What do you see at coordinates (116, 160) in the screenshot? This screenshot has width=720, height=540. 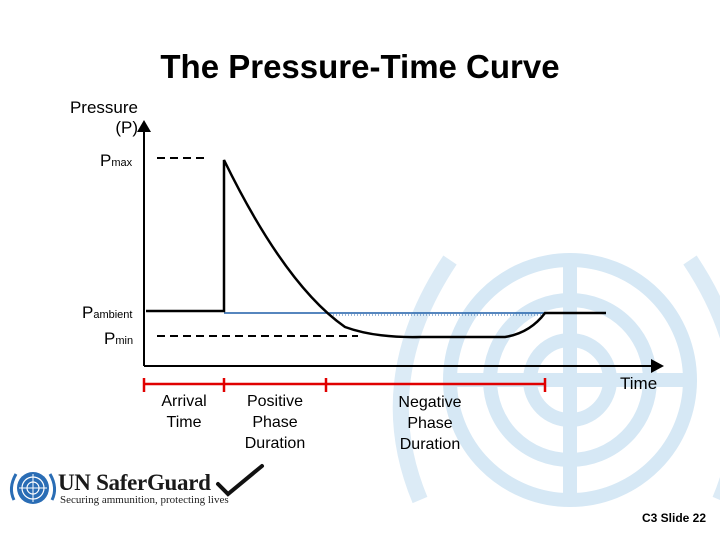 I see `pmax-label: Pmax` at bounding box center [116, 160].